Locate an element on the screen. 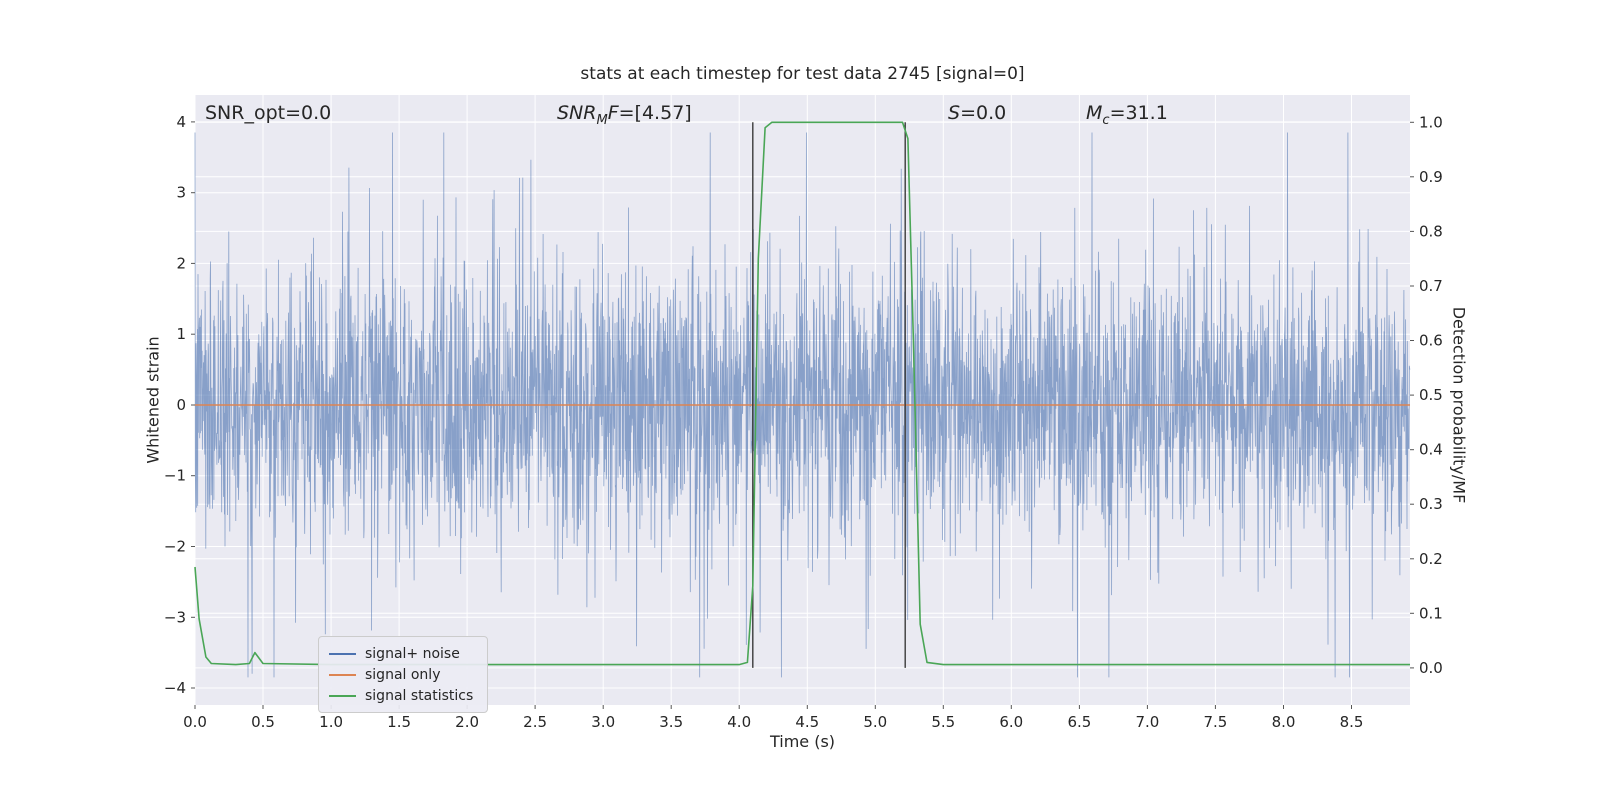 The height and width of the screenshot is (800, 1600). legend-item-signal-statistics: signal statistics is located at coordinates (401, 695).